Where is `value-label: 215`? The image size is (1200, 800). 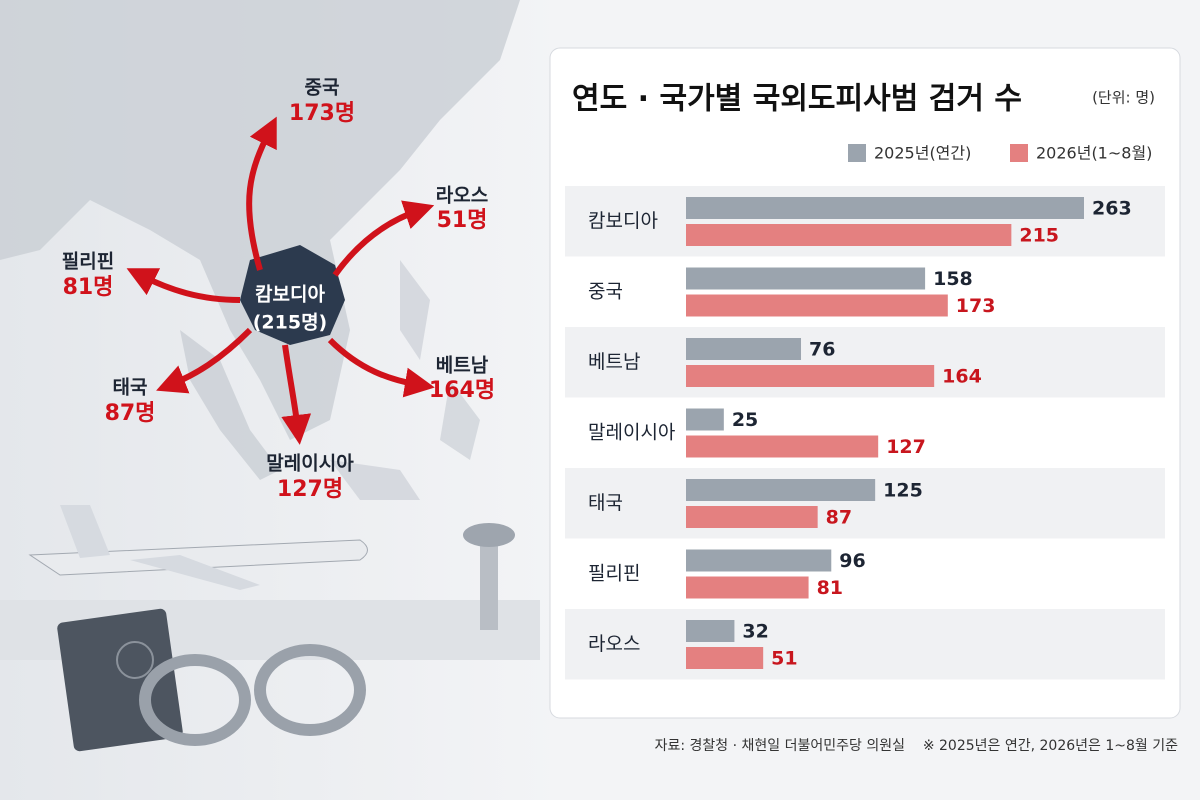 value-label: 215 is located at coordinates (1039, 236).